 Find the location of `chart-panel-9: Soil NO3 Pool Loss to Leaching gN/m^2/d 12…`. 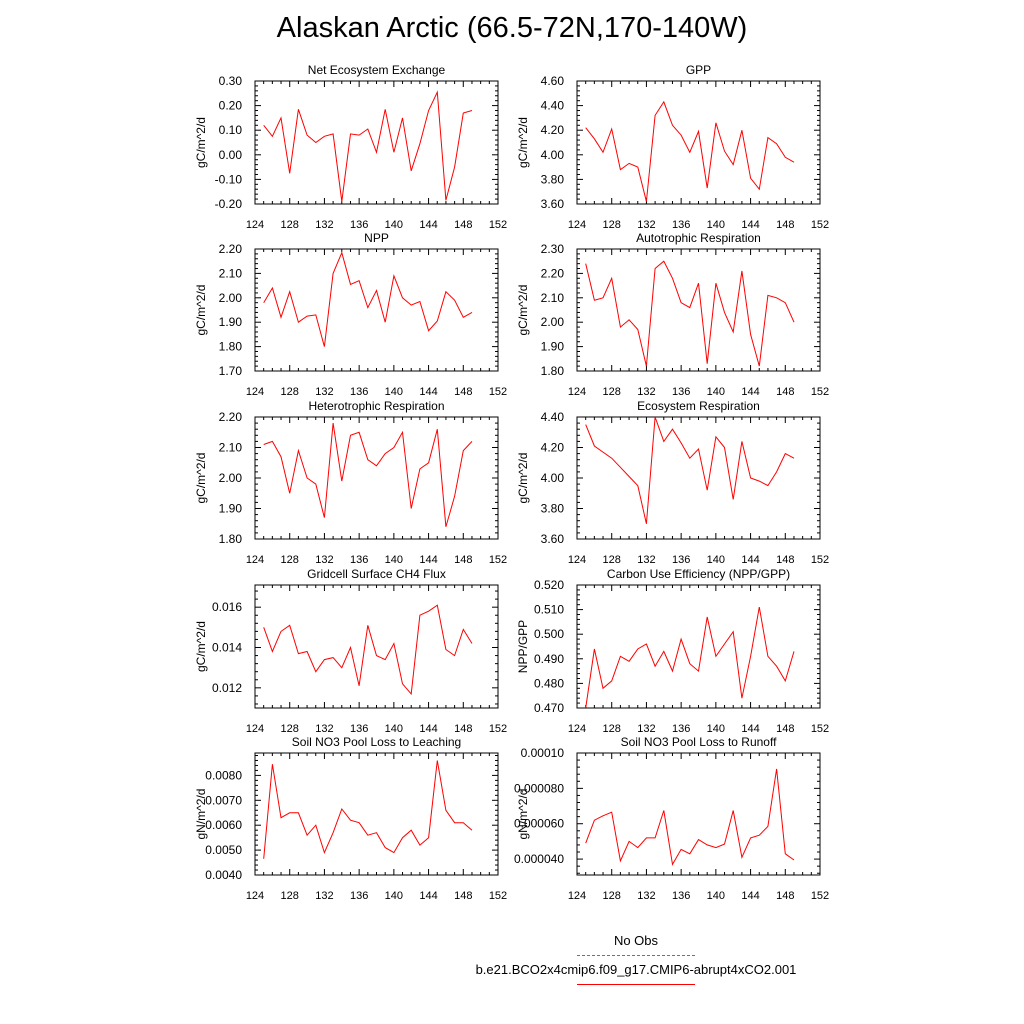

chart-panel-9: Soil NO3 Pool Loss to Leaching gN/m^2/d 12… is located at coordinates (350, 818).